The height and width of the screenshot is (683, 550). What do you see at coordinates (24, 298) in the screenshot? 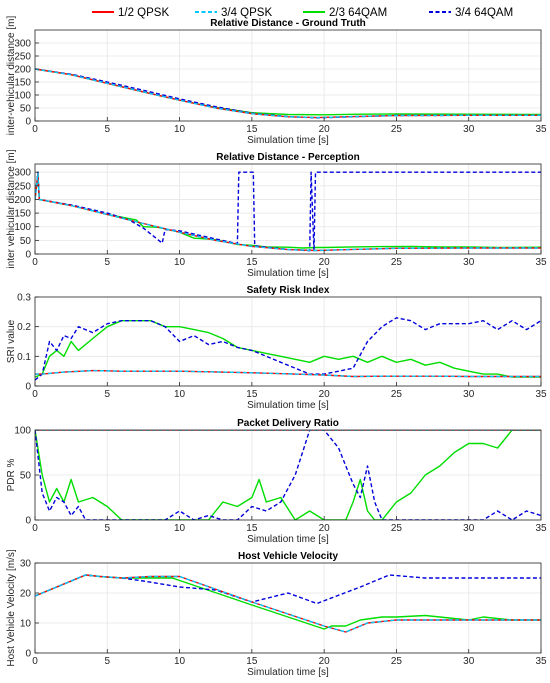
I see `y-tick-label: 0.3` at bounding box center [24, 298].